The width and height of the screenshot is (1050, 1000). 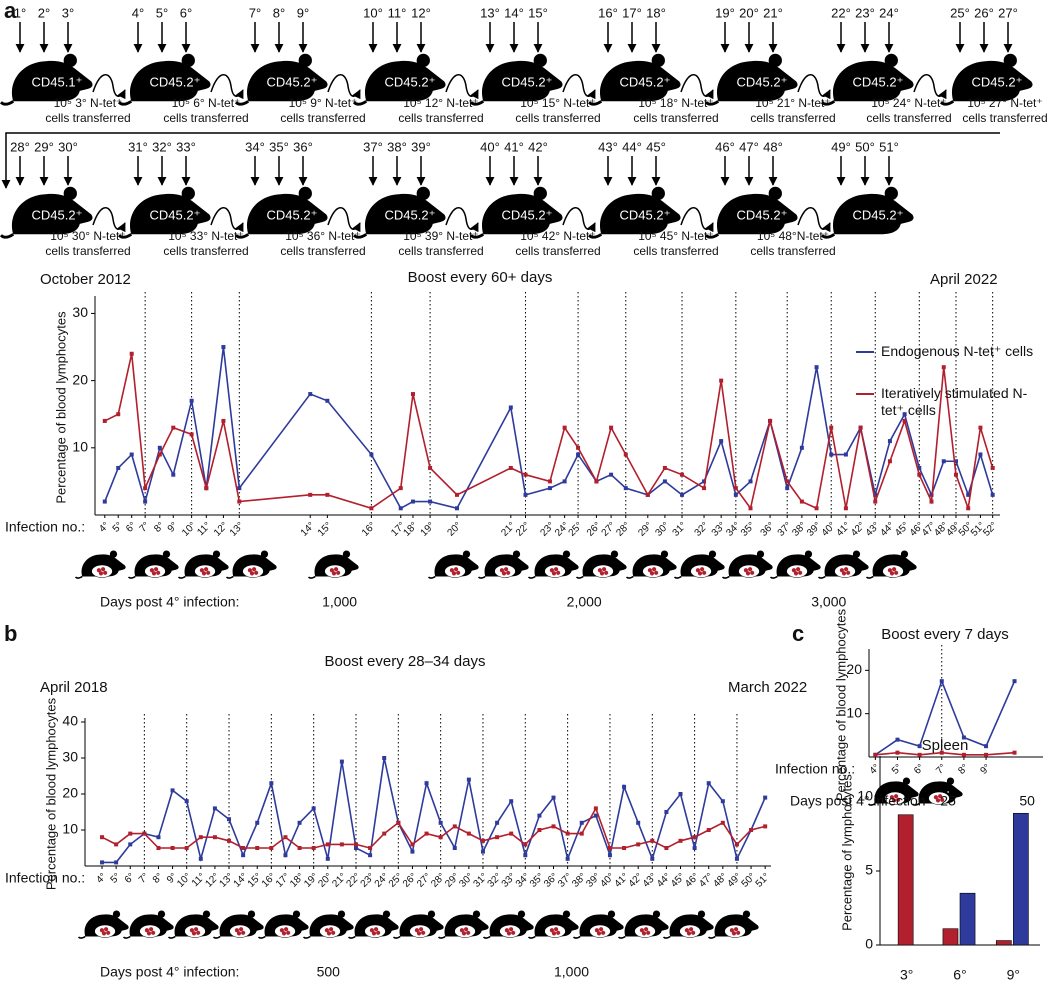 I want to click on y-tick-label: 10, so click(x=865, y=796).